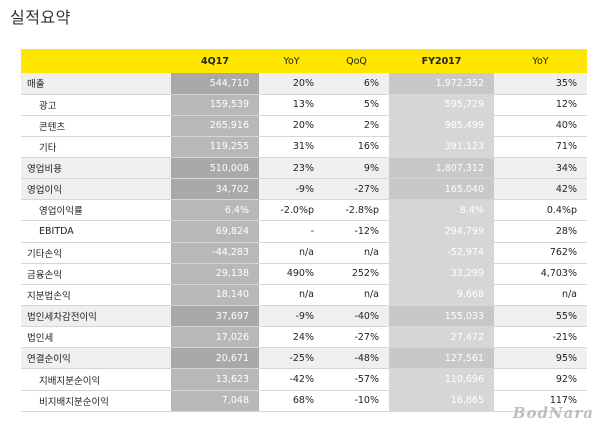 The width and height of the screenshot is (600, 428). What do you see at coordinates (96, 316) in the screenshot?
I see `row-label: 법인세차감전이익` at bounding box center [96, 316].